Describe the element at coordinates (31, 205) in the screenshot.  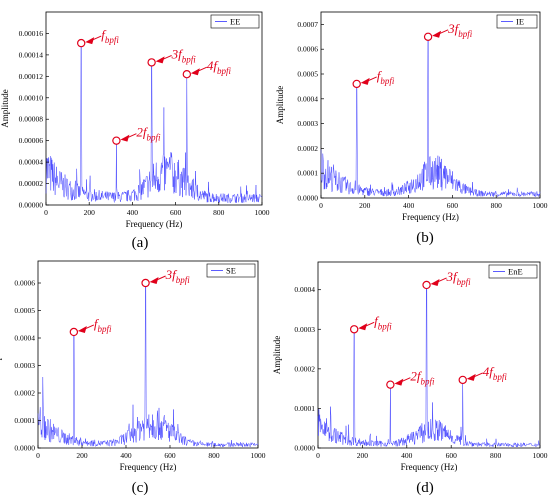
I see `y-tick-label: 0.00000` at that location.